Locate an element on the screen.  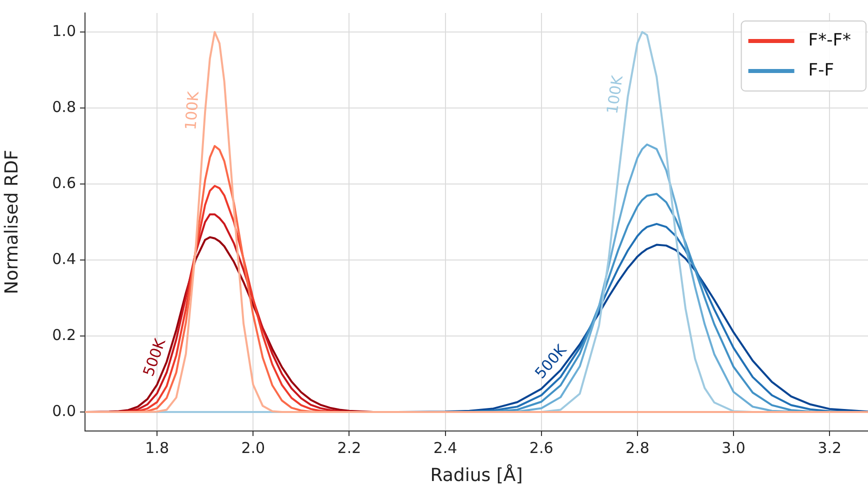
x-tick-label: 2.0 is located at coordinates (253, 447).